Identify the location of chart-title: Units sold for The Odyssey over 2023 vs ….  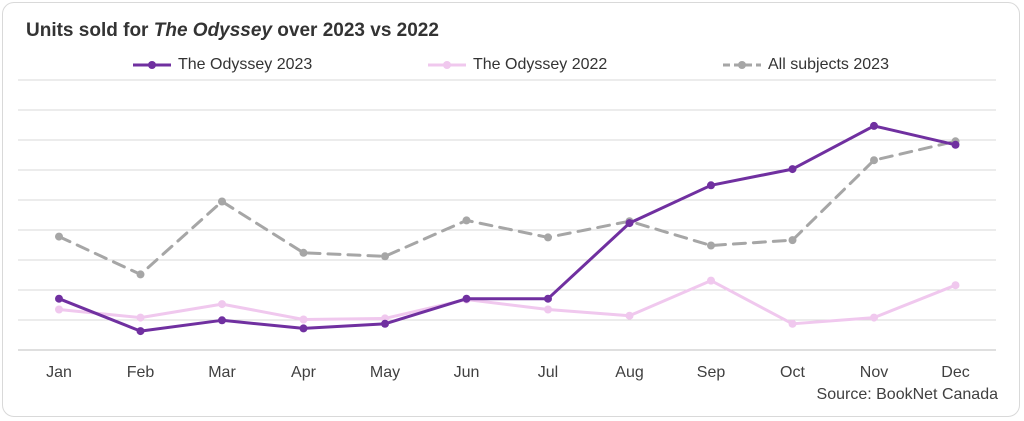
(232, 31).